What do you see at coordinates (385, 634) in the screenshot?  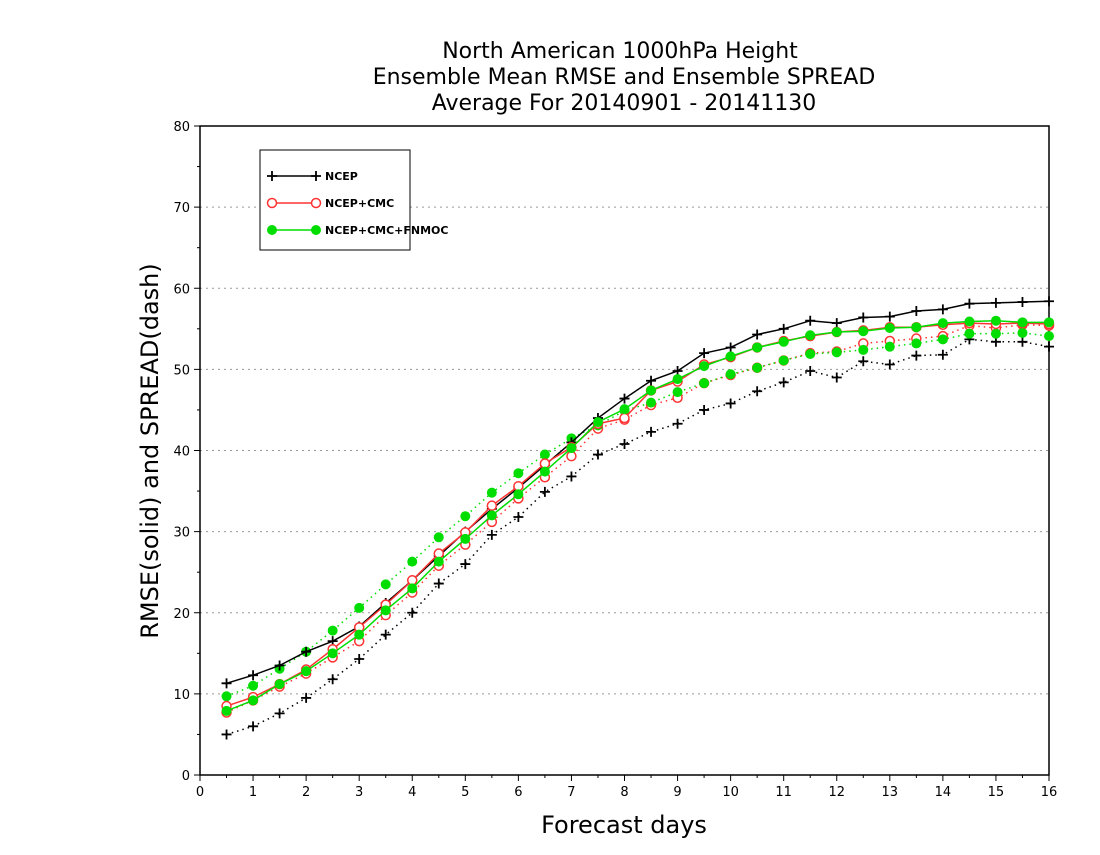 I see `point-ncep-spread-3.5` at bounding box center [385, 634].